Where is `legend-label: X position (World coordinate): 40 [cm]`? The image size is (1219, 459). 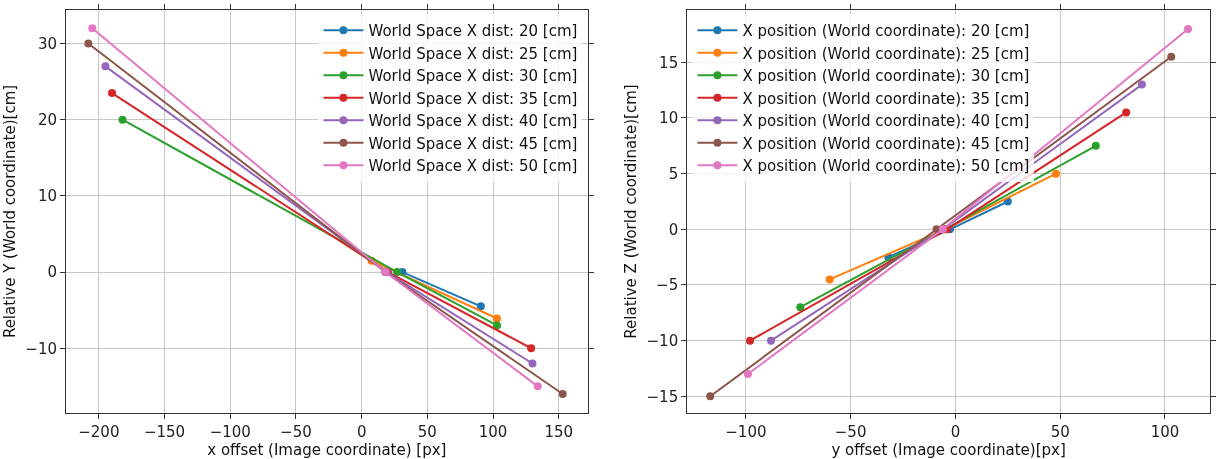 legend-label: X position (World coordinate): 40 [cm] is located at coordinates (886, 121).